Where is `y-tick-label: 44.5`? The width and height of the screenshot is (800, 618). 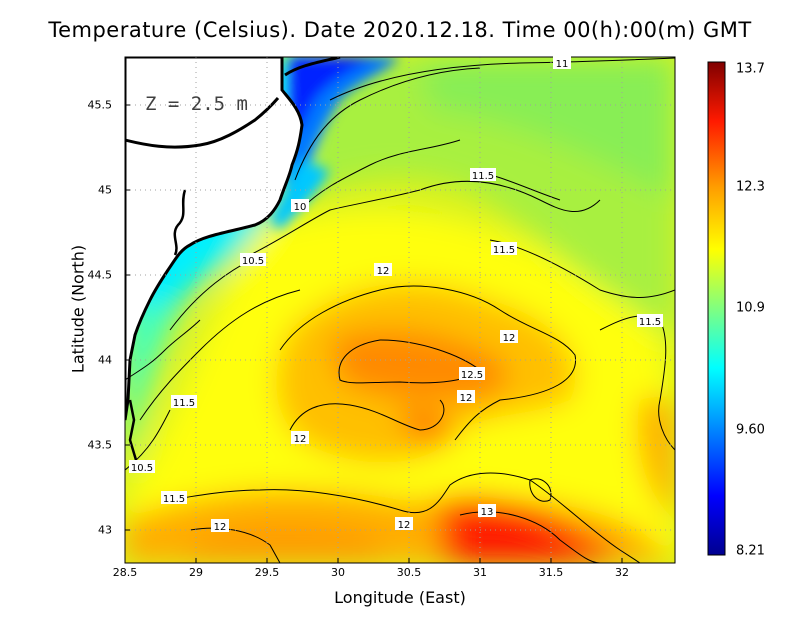 y-tick-label: 44.5 is located at coordinates (100, 275).